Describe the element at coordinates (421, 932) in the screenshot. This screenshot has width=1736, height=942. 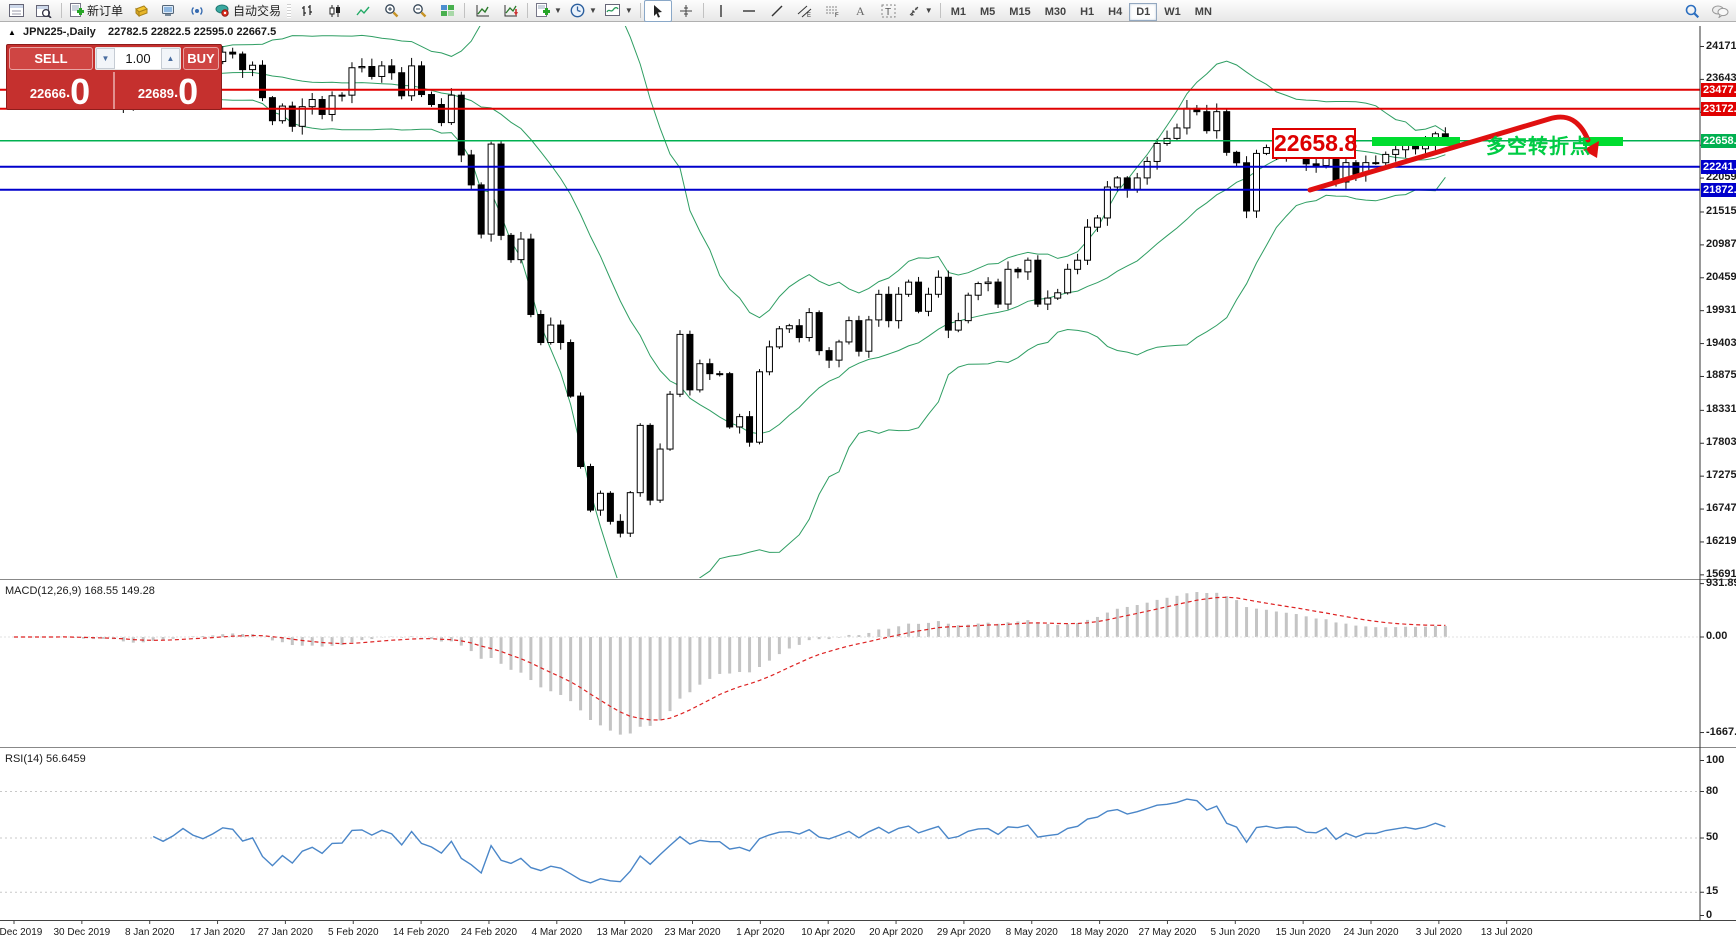
I see `date-label: 14 Feb 2020` at that location.